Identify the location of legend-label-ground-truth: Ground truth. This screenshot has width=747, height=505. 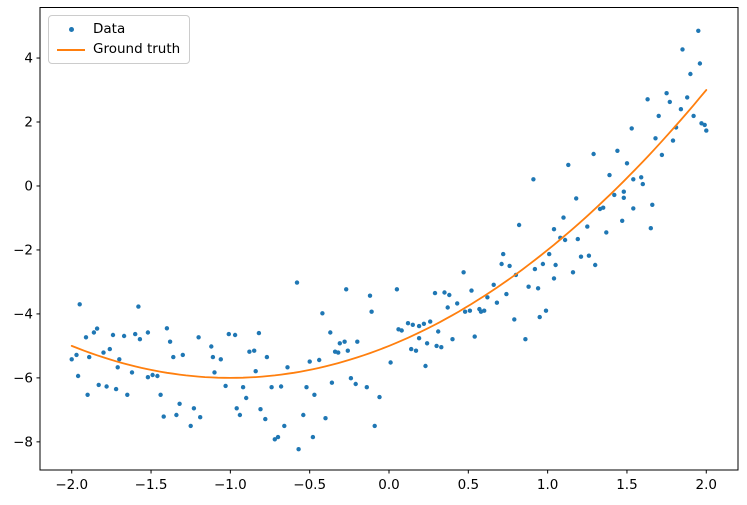
(137, 48).